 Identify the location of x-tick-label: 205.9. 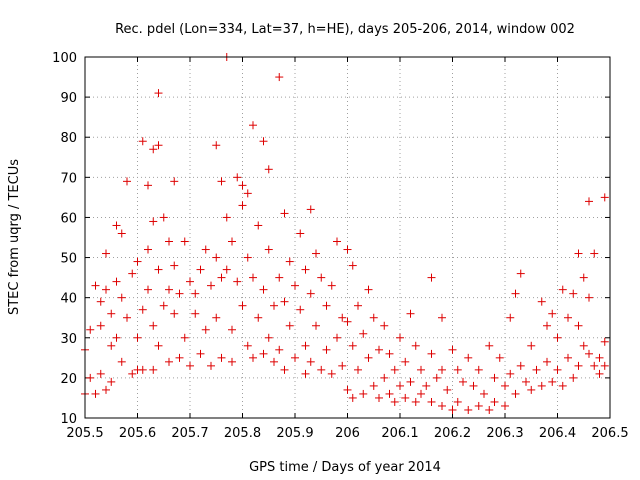
(294, 433).